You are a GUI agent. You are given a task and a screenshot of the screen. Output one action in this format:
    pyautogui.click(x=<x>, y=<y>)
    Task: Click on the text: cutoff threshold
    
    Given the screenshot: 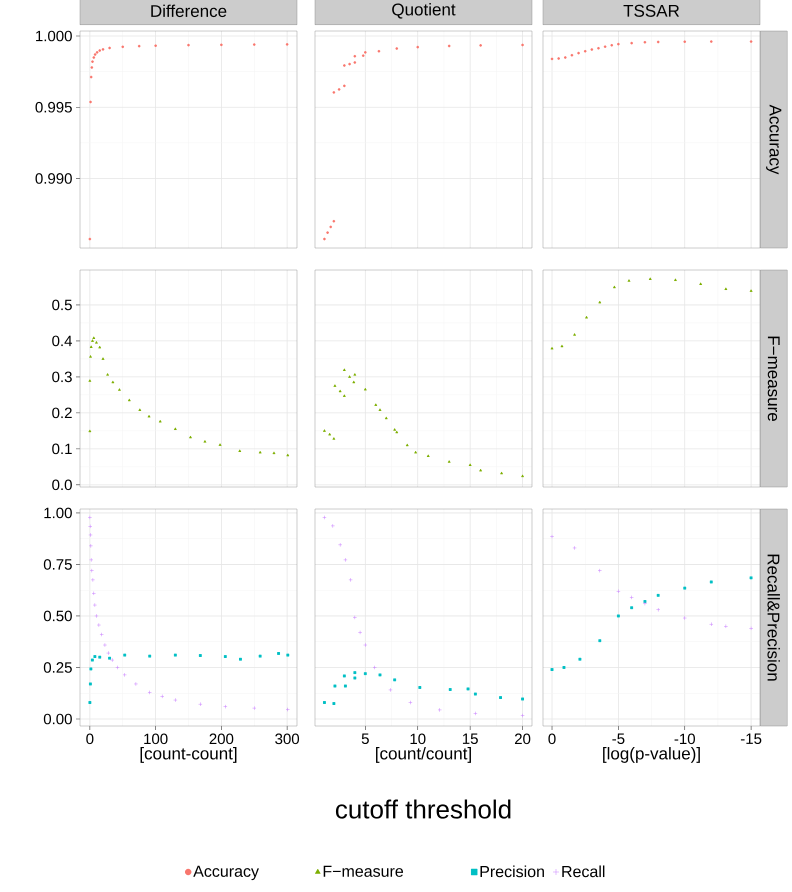 What is the action you would take?
    pyautogui.click(x=423, y=809)
    